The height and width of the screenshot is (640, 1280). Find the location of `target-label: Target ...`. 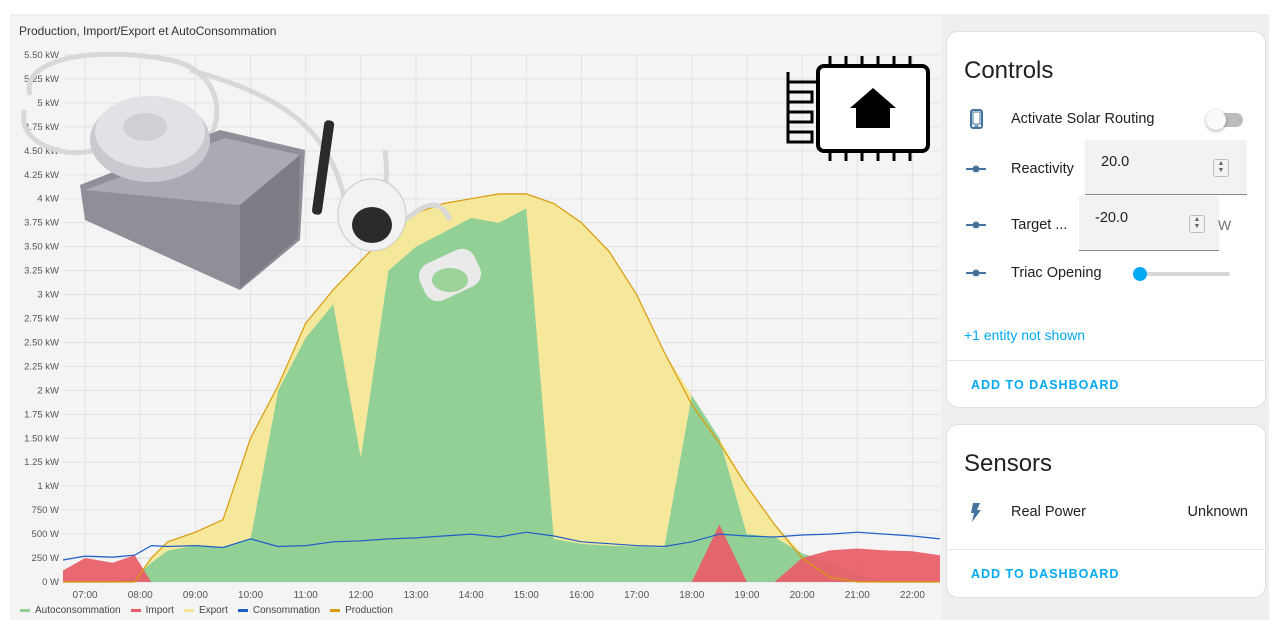

target-label: Target ... is located at coordinates (1039, 225).